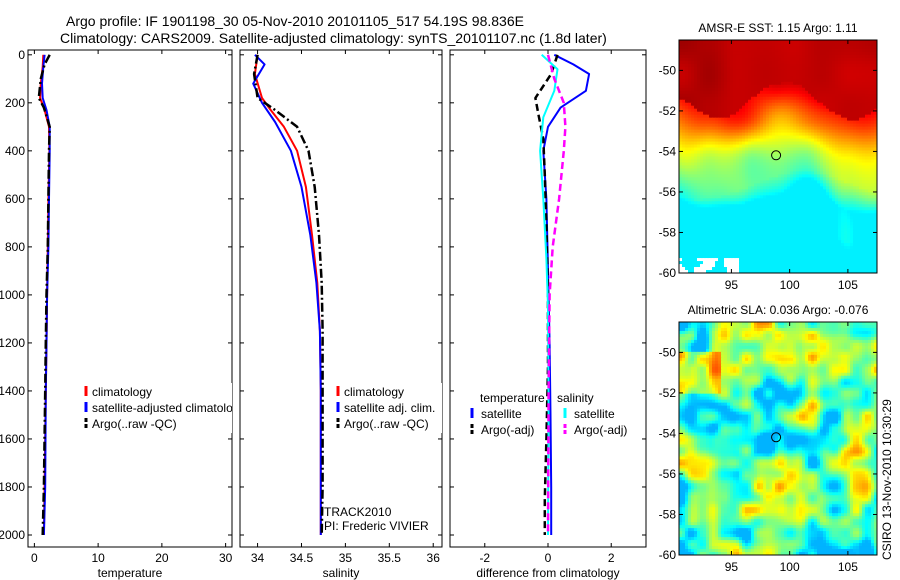 This screenshot has width=900, height=580. What do you see at coordinates (168, 408) in the screenshot?
I see `legend-label: satellite-adjusted climatology` at bounding box center [168, 408].